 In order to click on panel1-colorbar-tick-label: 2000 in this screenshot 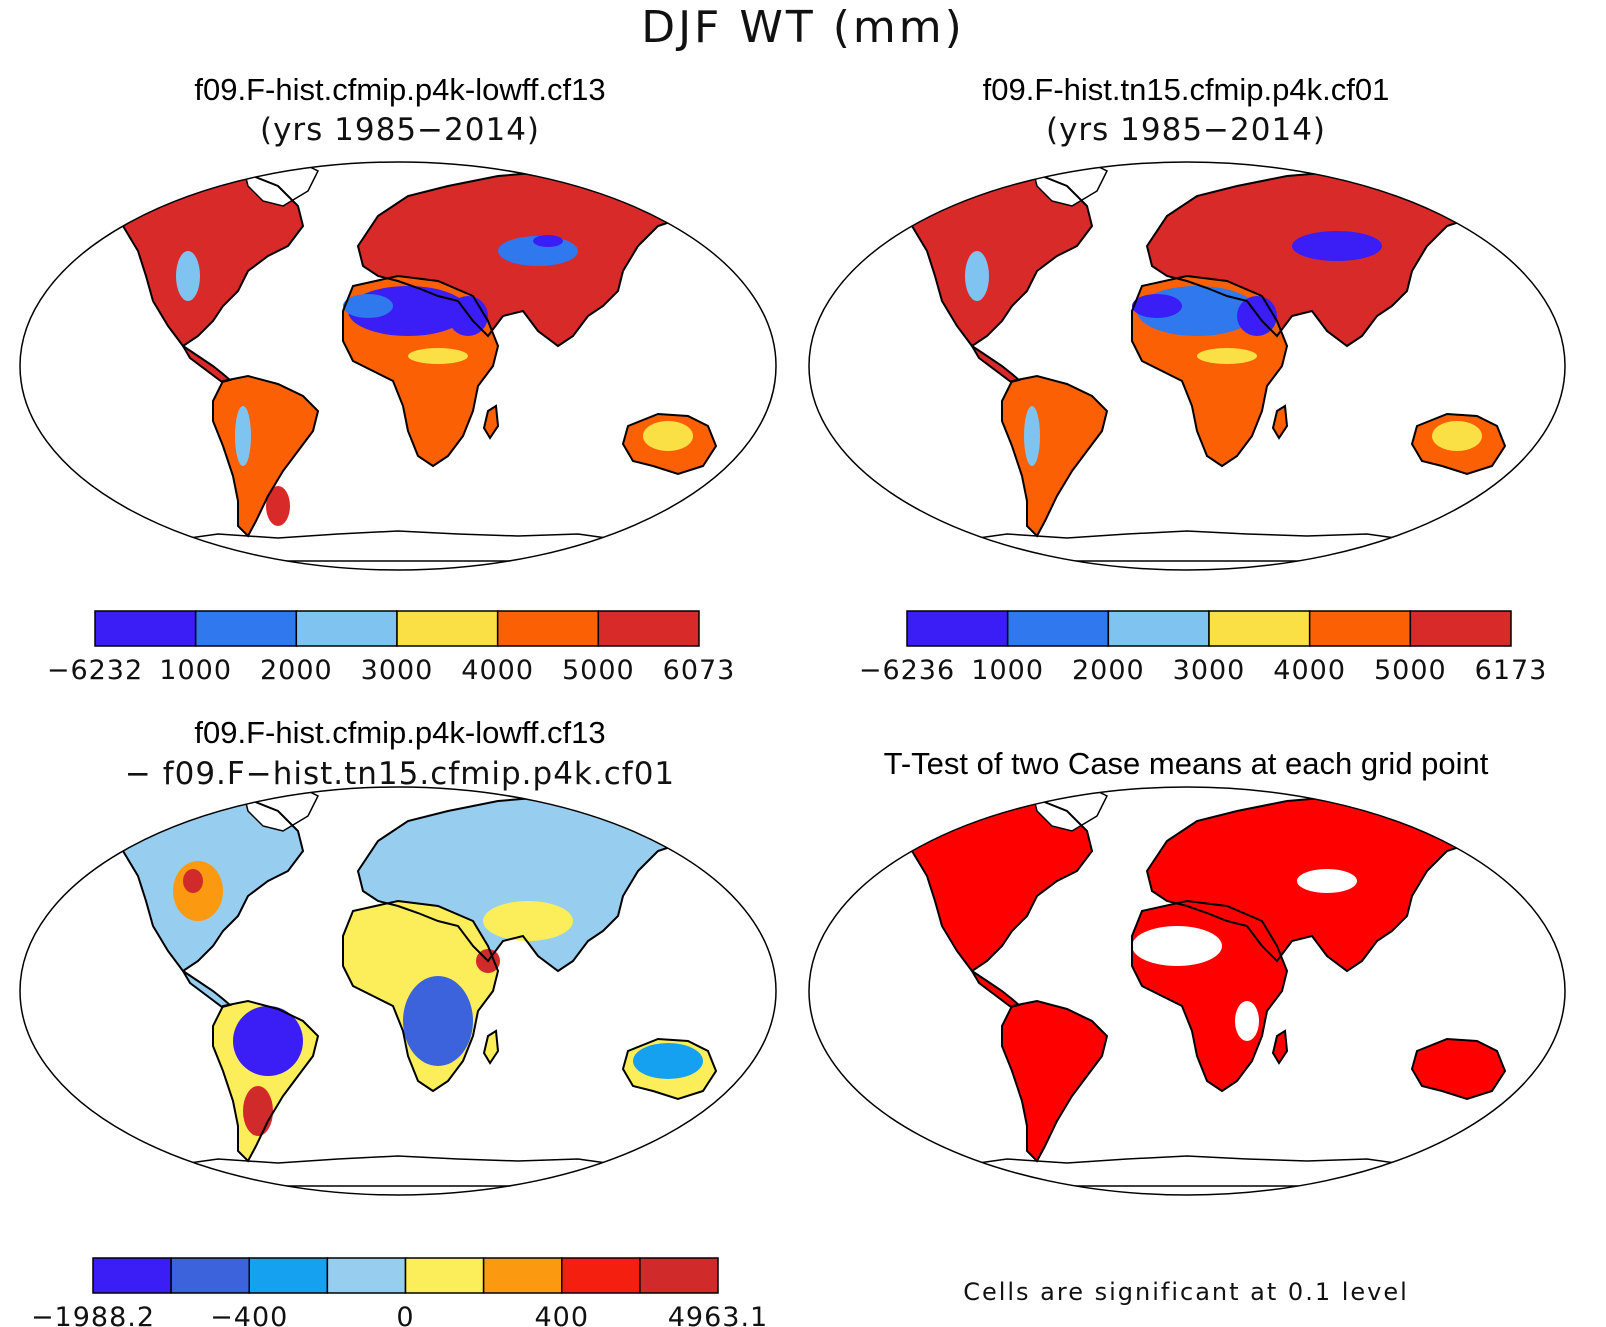, I will do `click(296, 670)`.